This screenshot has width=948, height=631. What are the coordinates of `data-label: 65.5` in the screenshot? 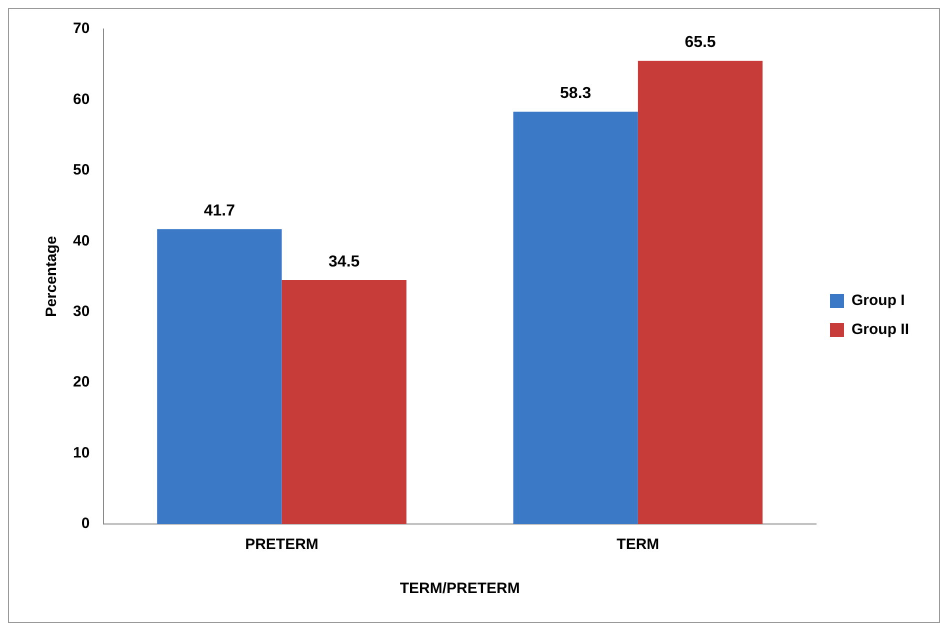 It's located at (700, 43).